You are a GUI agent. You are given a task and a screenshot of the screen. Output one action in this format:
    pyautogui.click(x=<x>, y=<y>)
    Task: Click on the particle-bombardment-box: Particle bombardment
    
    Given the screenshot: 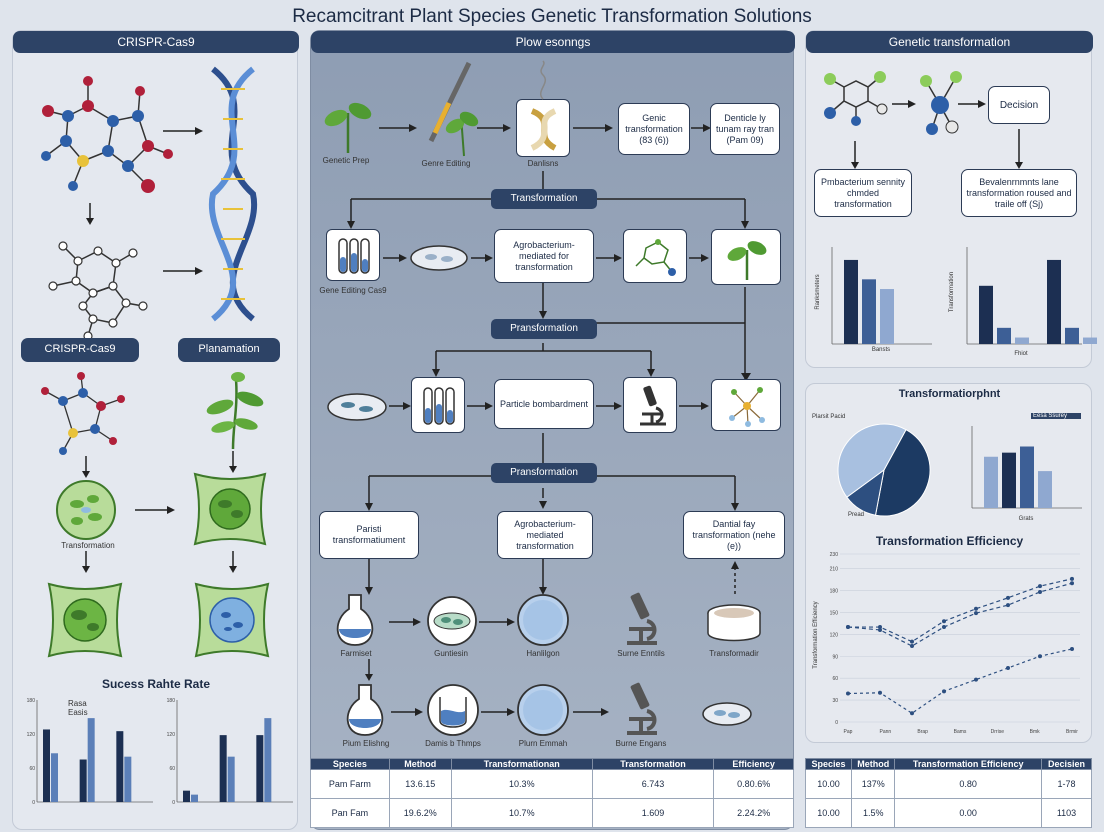 What is the action you would take?
    pyautogui.click(x=544, y=404)
    